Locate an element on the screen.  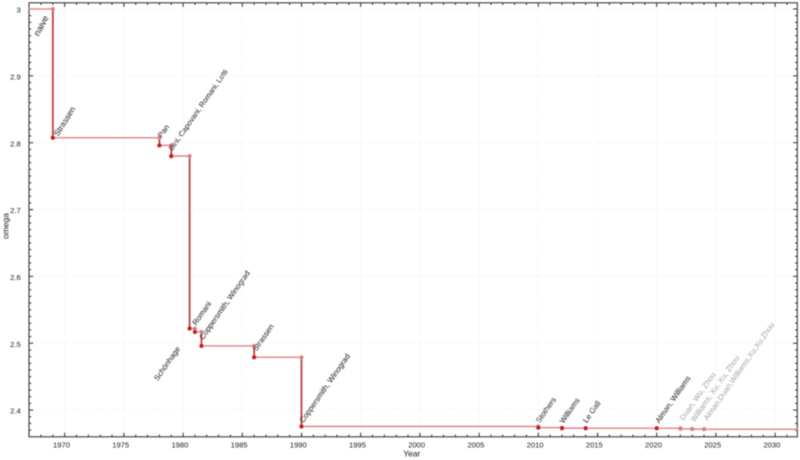
svg-text: 2.5 is located at coordinates (15, 344).